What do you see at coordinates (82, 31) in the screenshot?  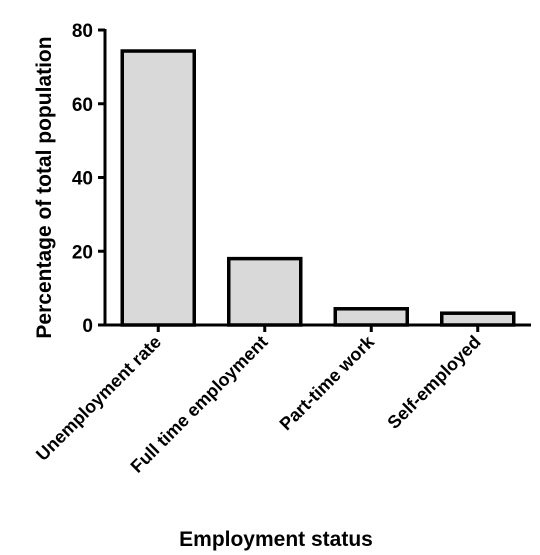 I see `y-tick-label: 80` at bounding box center [82, 31].